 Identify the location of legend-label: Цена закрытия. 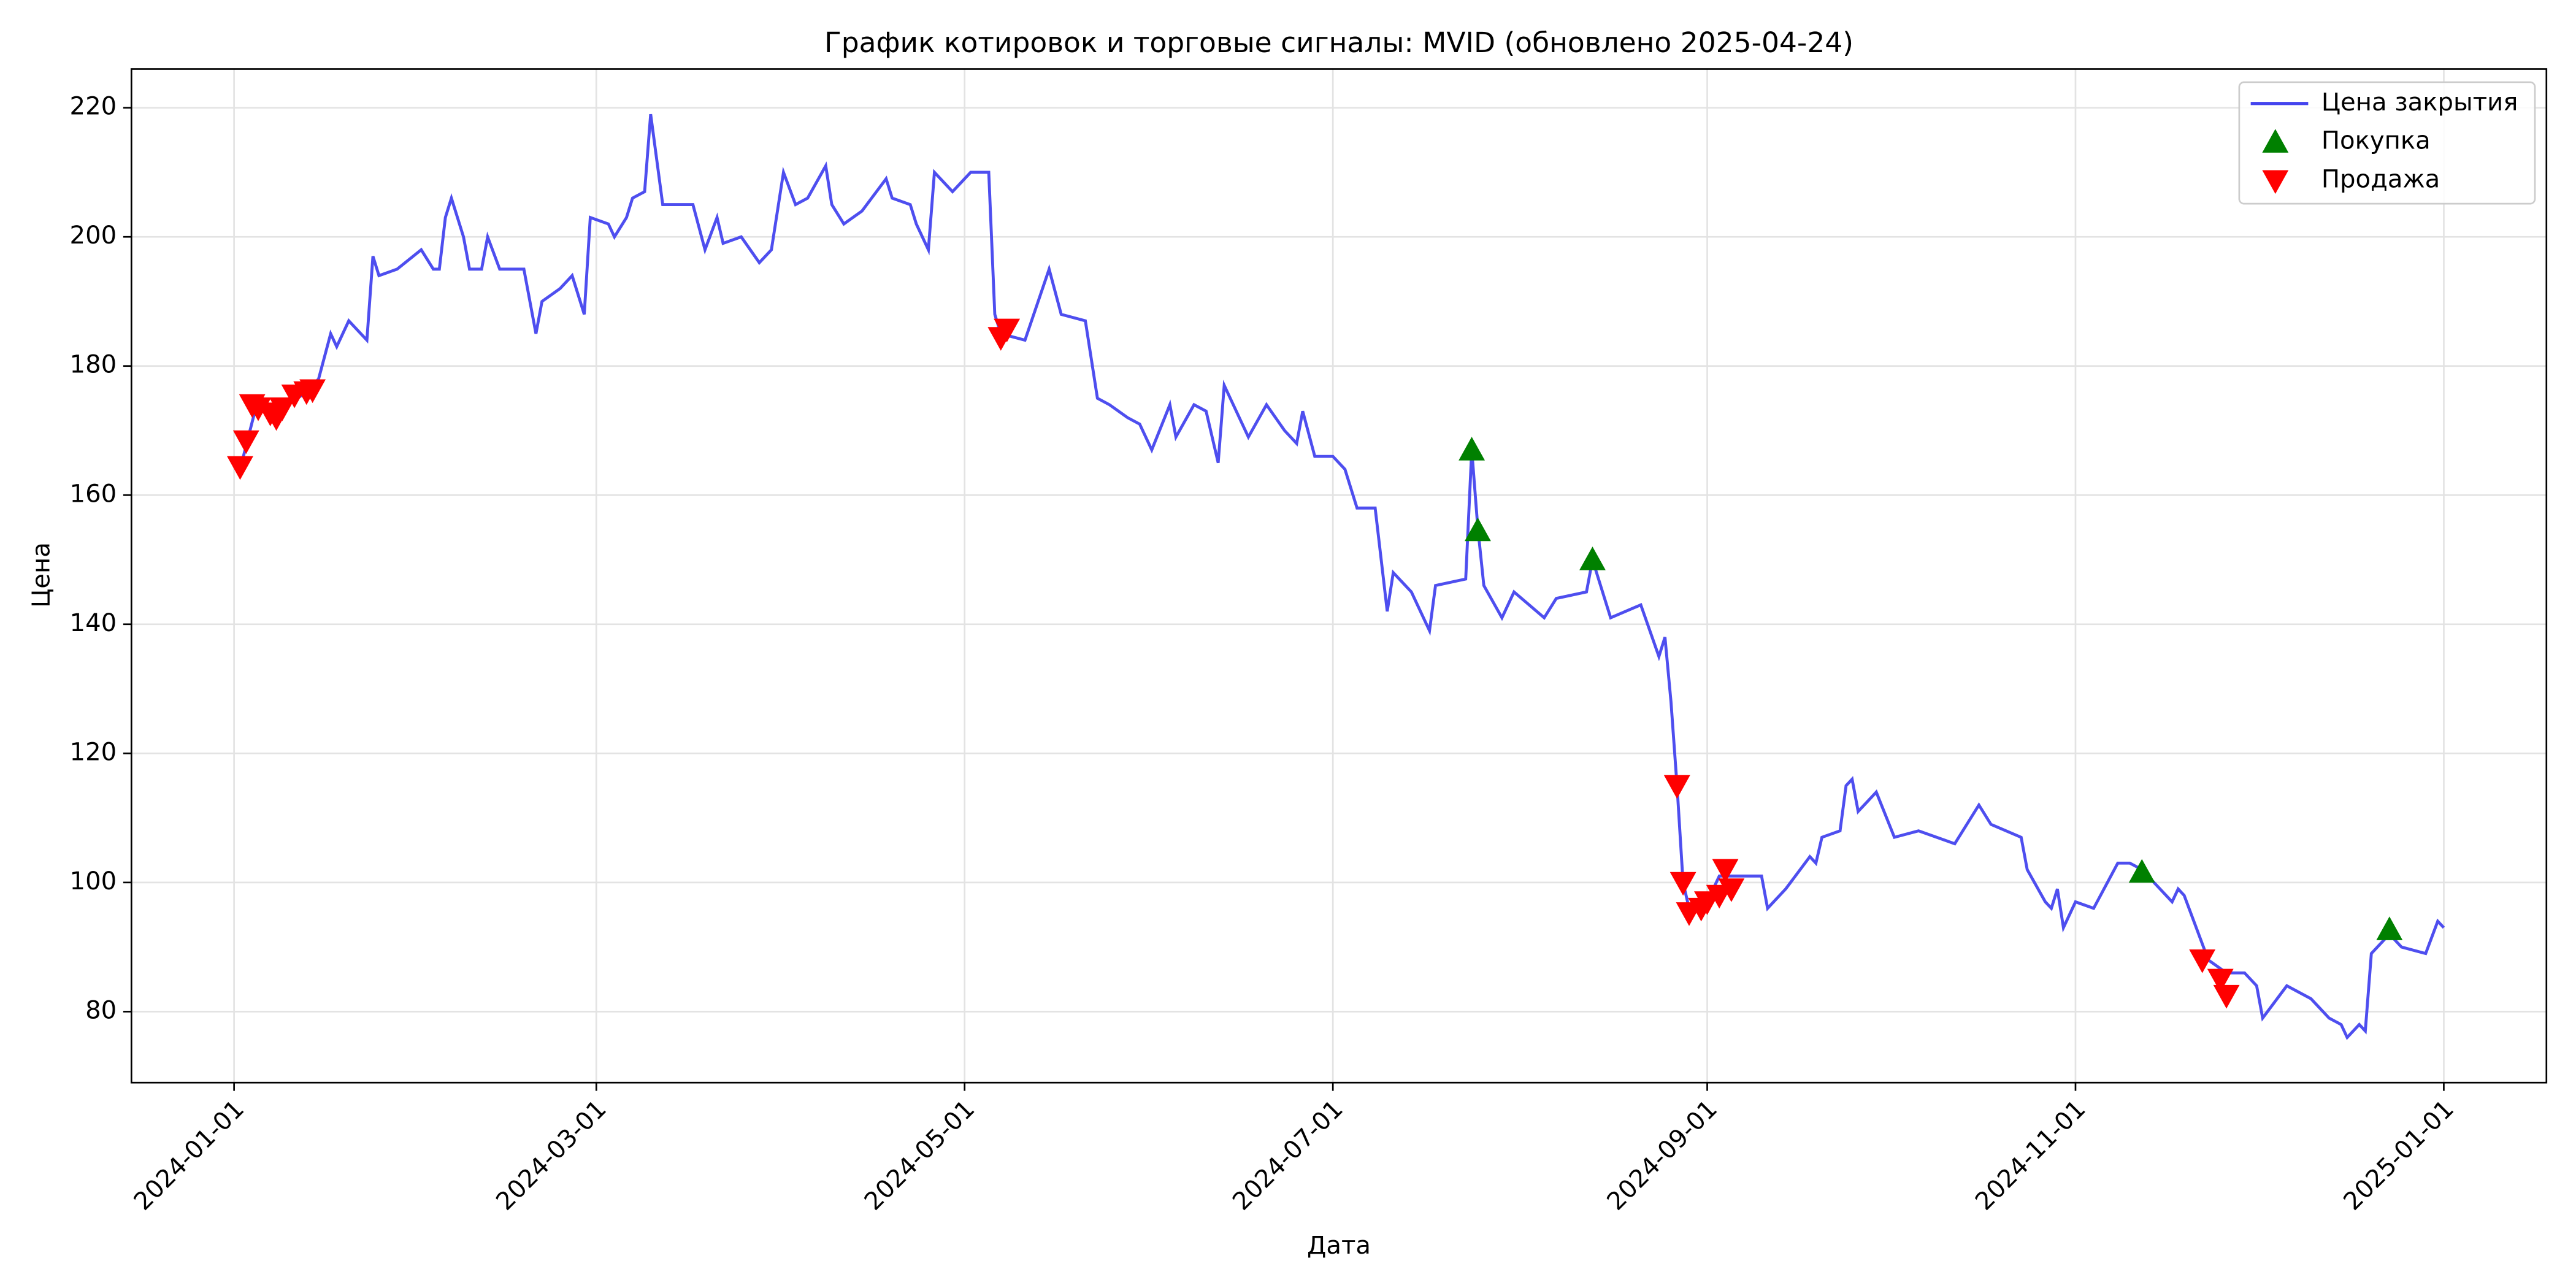
(2419, 102).